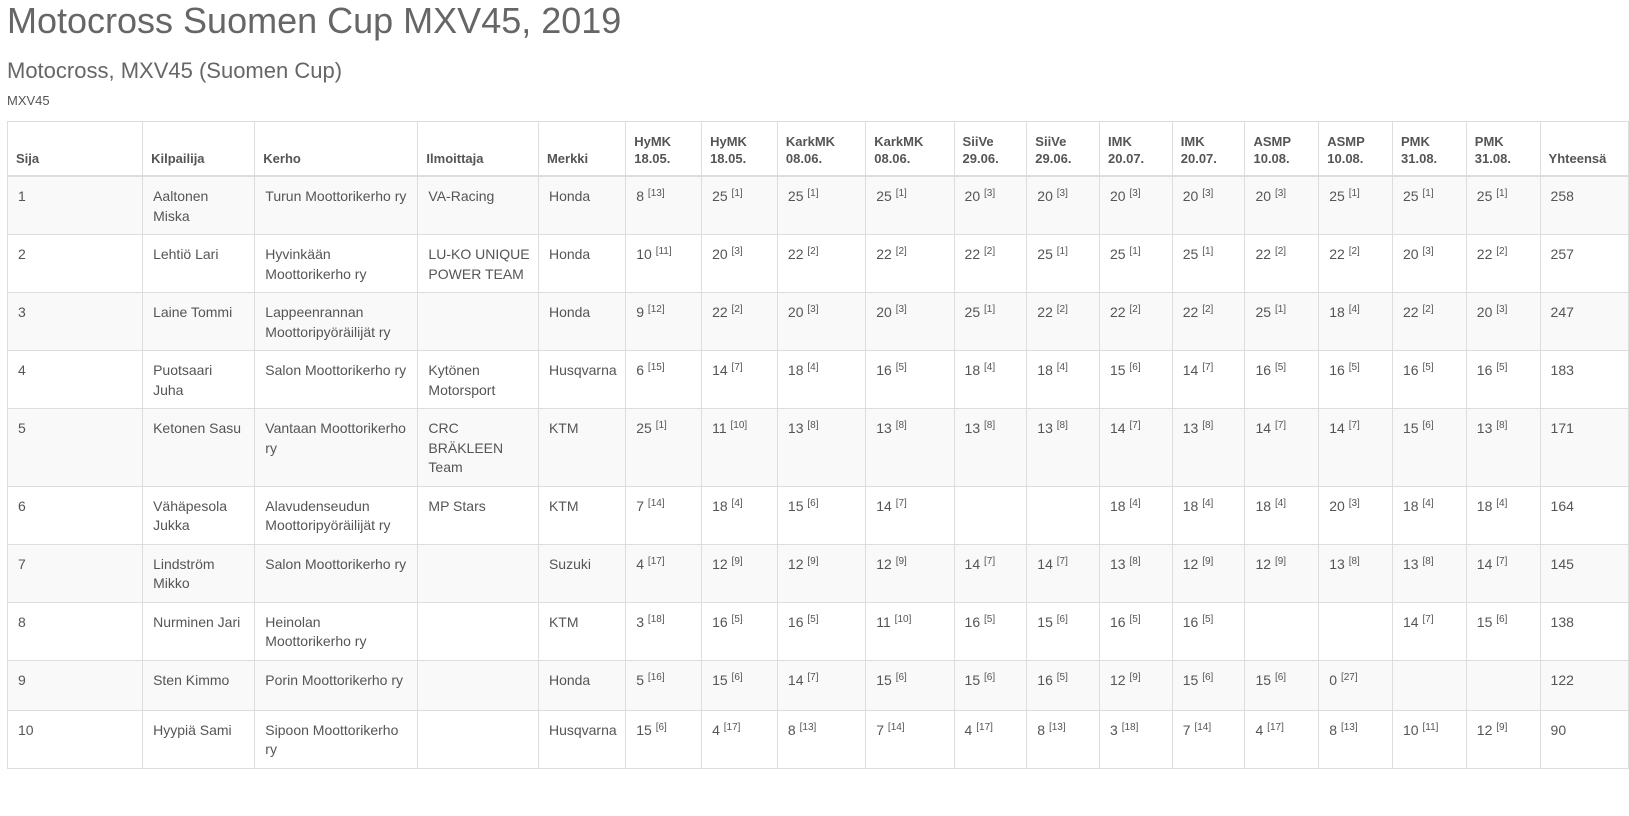 This screenshot has height=816, width=1629. I want to click on cell-rank: 2, so click(75, 263).